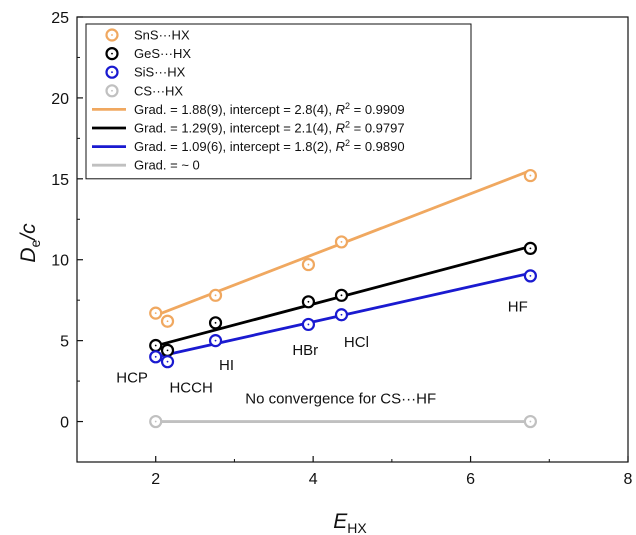 This screenshot has width=636, height=535. I want to click on x-tick-label: 6, so click(470, 479).